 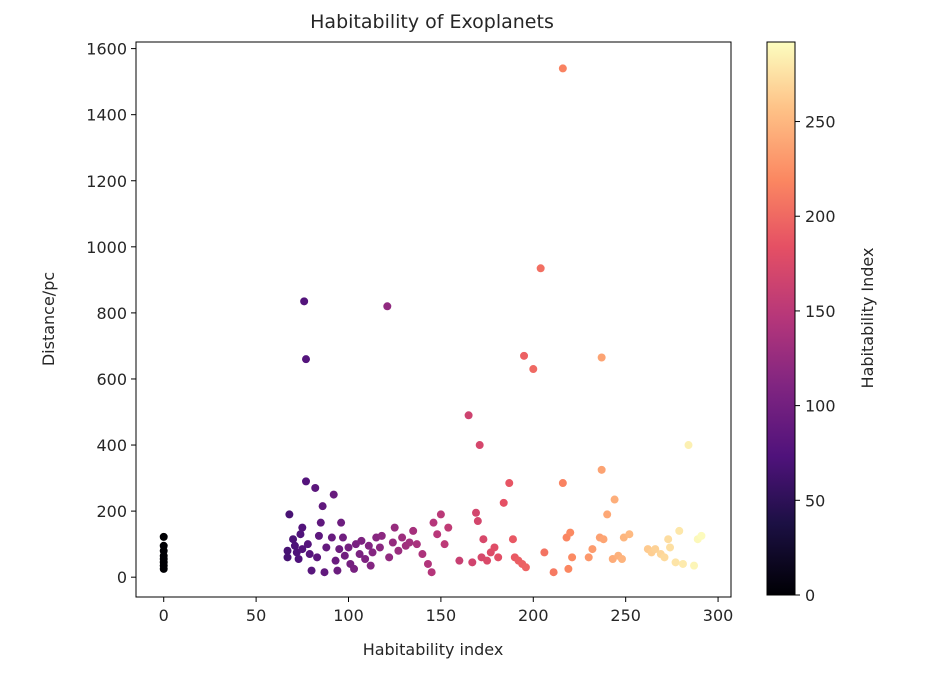 What do you see at coordinates (433, 649) in the screenshot?
I see `x-axis-label: Habitability index` at bounding box center [433, 649].